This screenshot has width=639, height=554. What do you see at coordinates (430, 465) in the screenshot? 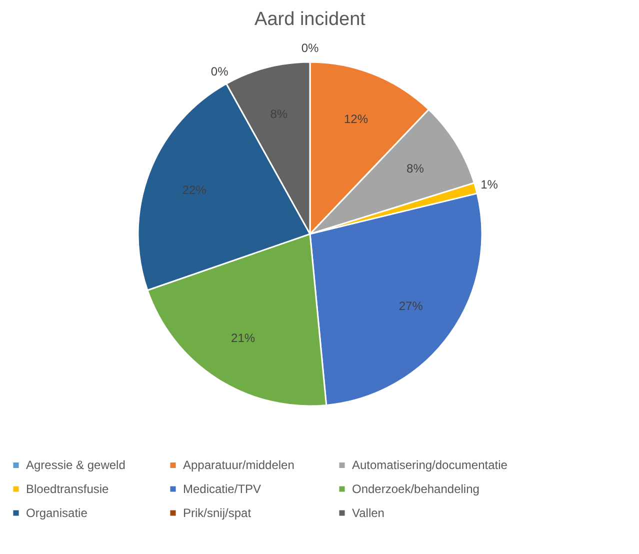
I see `legend-label: Automatisering/documentatie` at bounding box center [430, 465].